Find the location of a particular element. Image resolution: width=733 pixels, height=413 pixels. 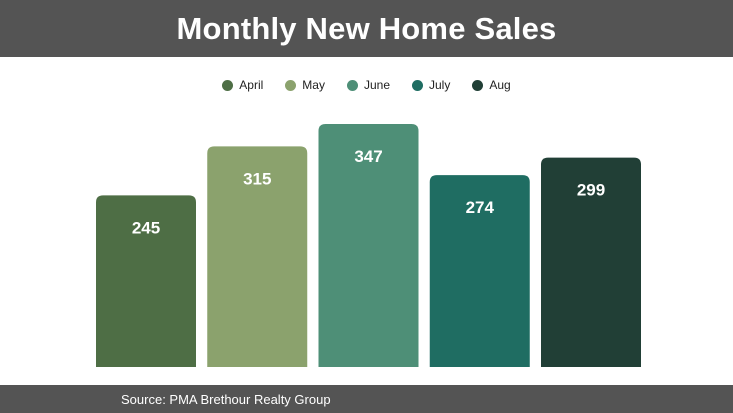

bar-may is located at coordinates (257, 256).